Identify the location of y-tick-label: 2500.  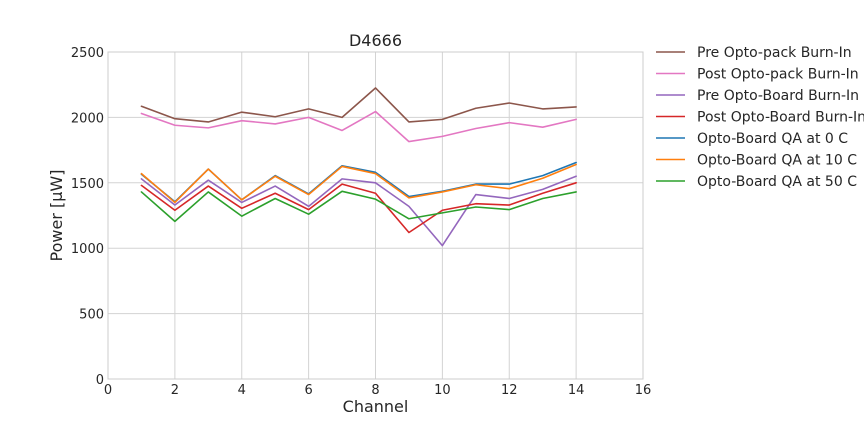
(87, 53).